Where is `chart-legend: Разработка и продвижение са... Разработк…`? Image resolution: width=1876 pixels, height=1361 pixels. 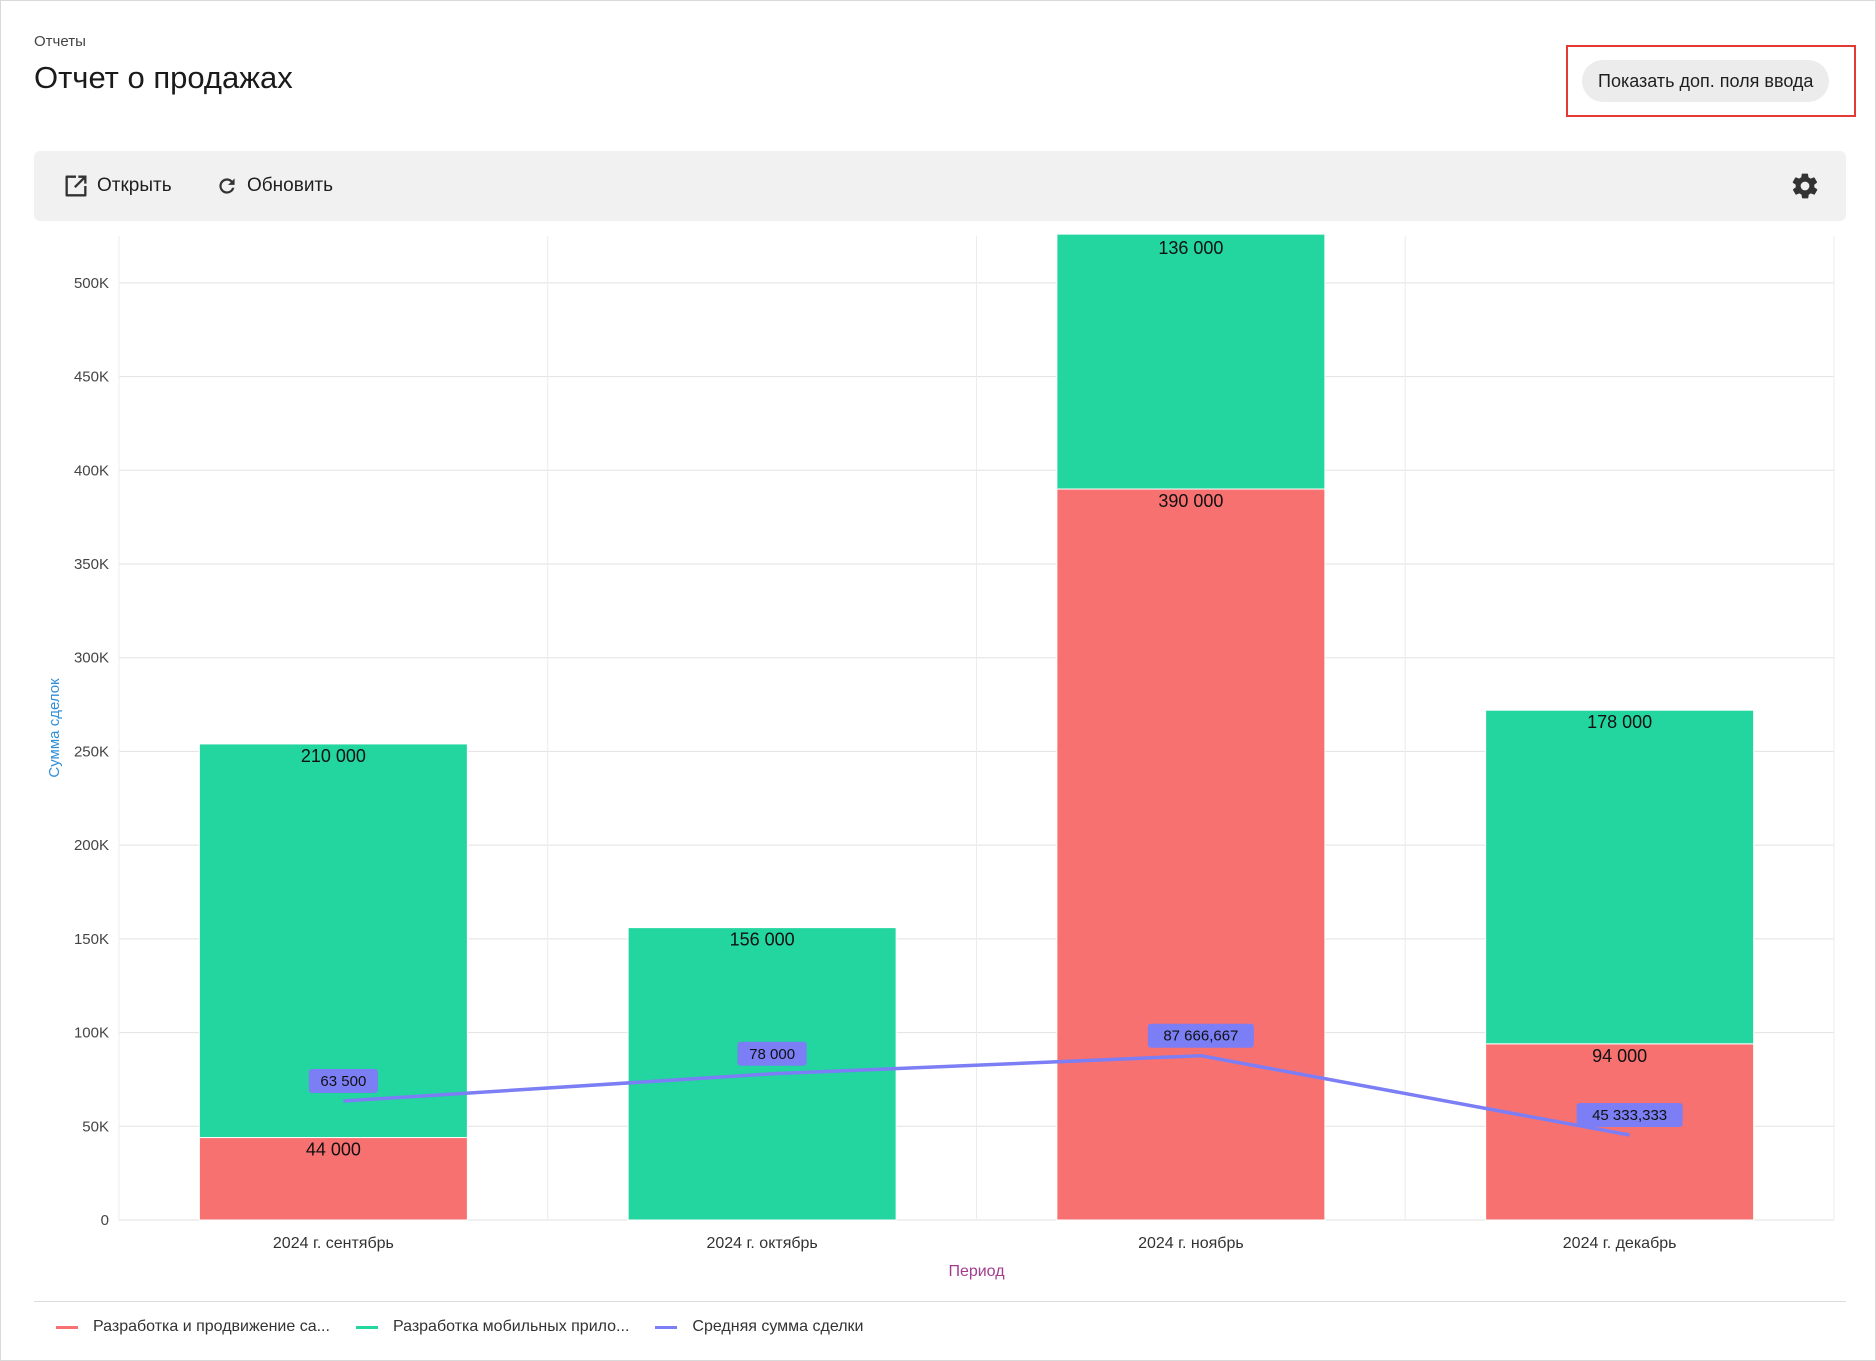
chart-legend: Разработка и продвижение са... Разработк… is located at coordinates (472, 1327).